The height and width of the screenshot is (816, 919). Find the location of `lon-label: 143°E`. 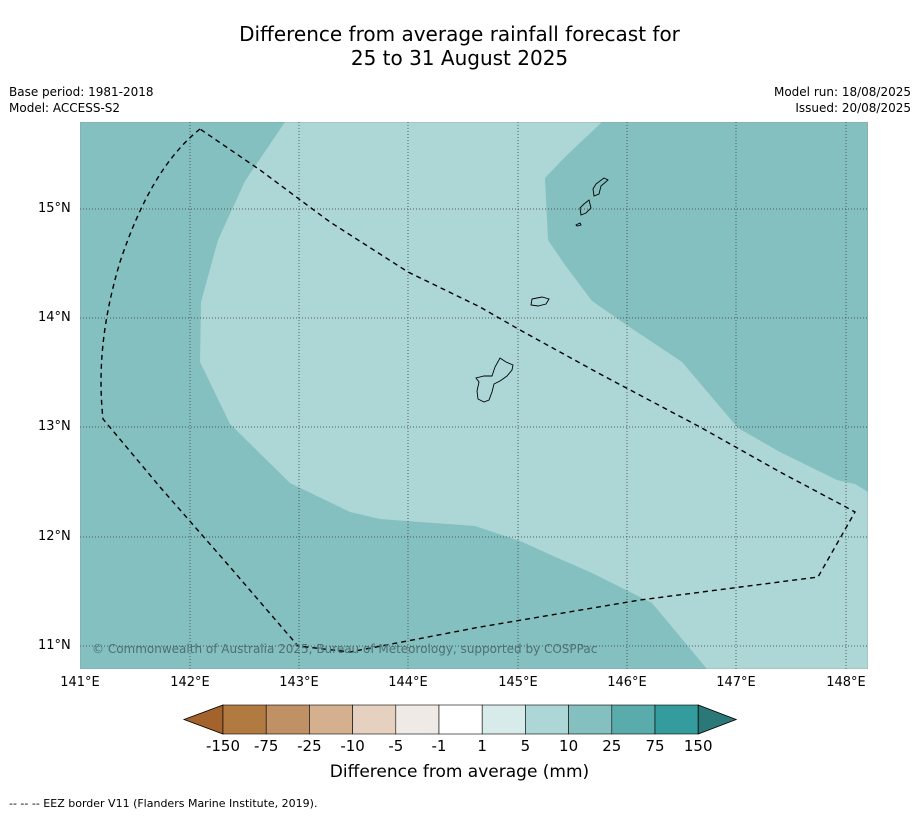

lon-label: 143°E is located at coordinates (299, 682).